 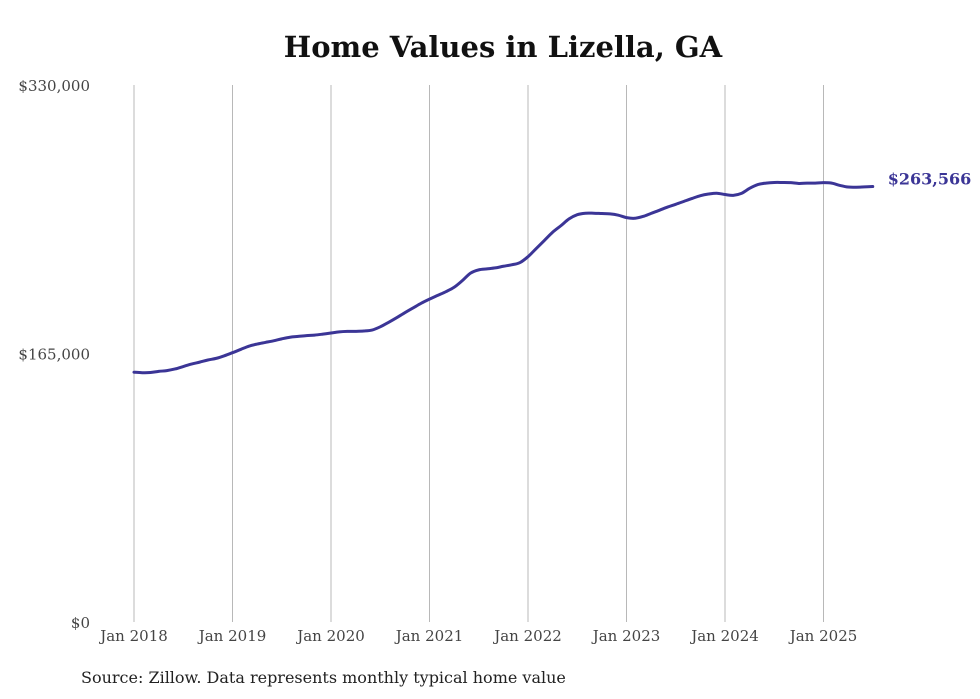 What do you see at coordinates (54, 86) in the screenshot?
I see `y-tick-label: $330,000` at bounding box center [54, 86].